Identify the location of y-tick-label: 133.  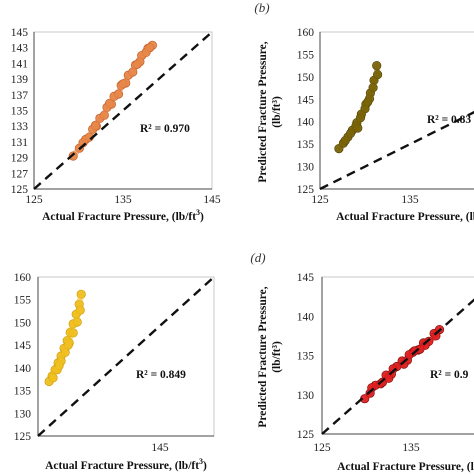
(20, 127).